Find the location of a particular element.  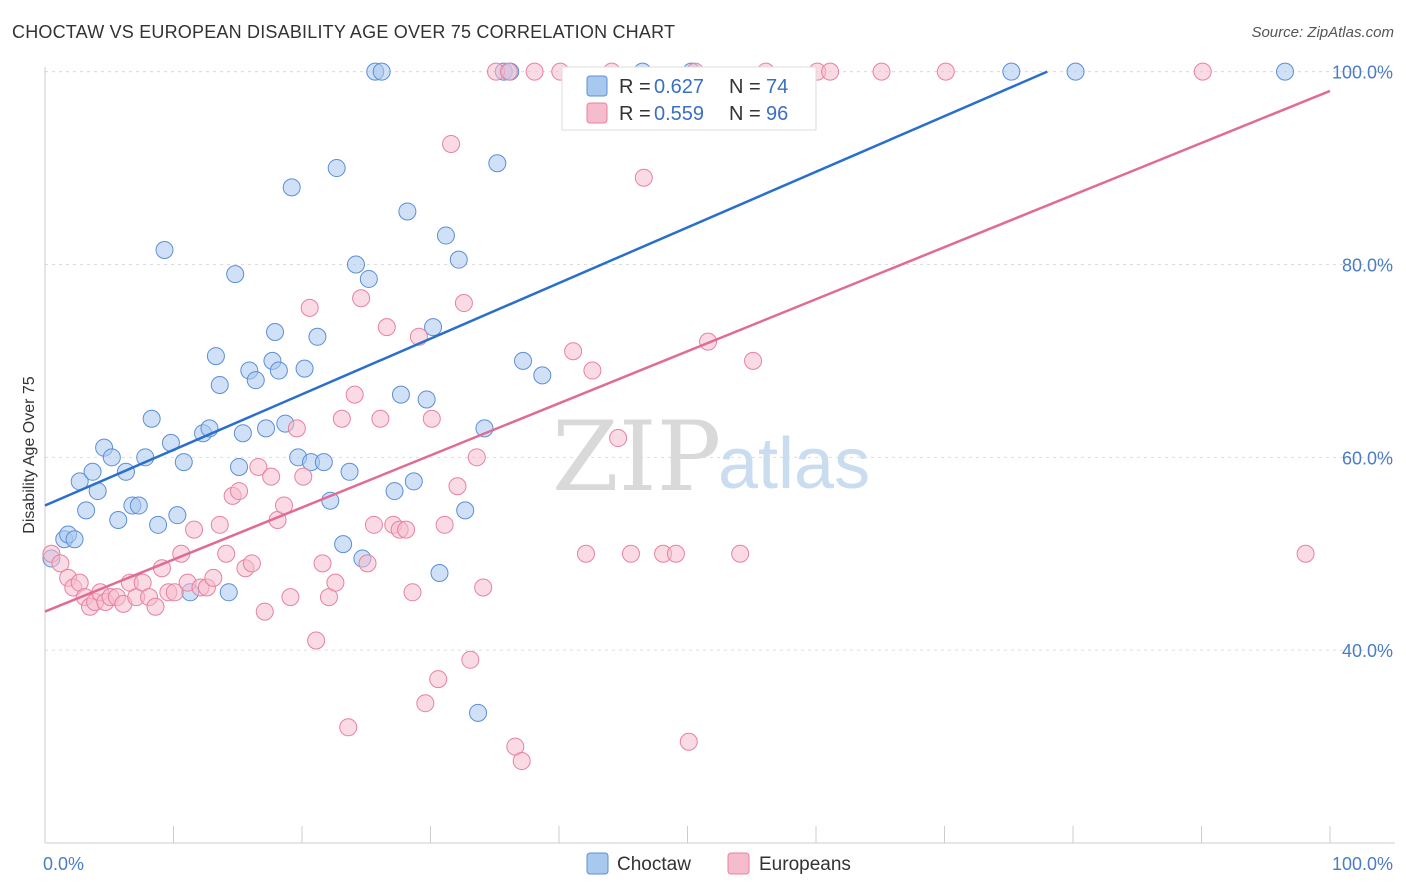

bottom-legend-label-europeans: Europeans is located at coordinates (805, 864).